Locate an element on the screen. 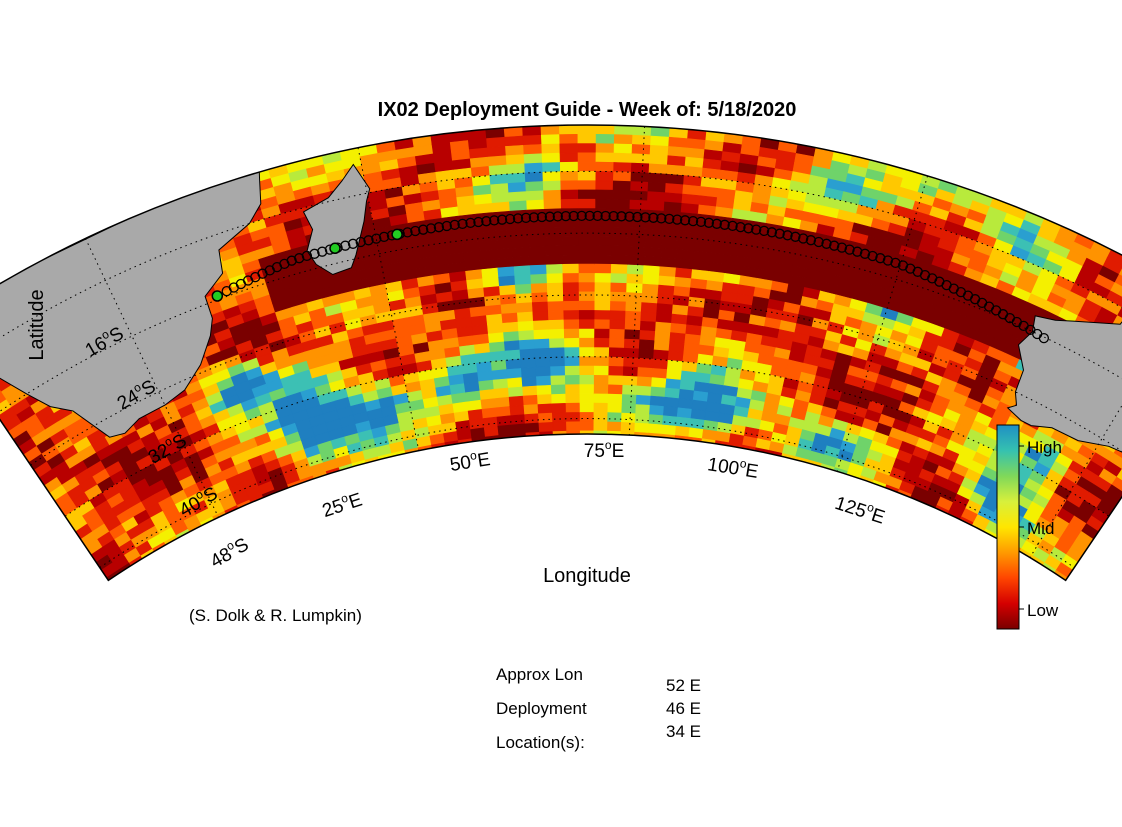 The width and height of the screenshot is (1122, 827). deployment-label-line1: Approx Lon is located at coordinates (539, 674).